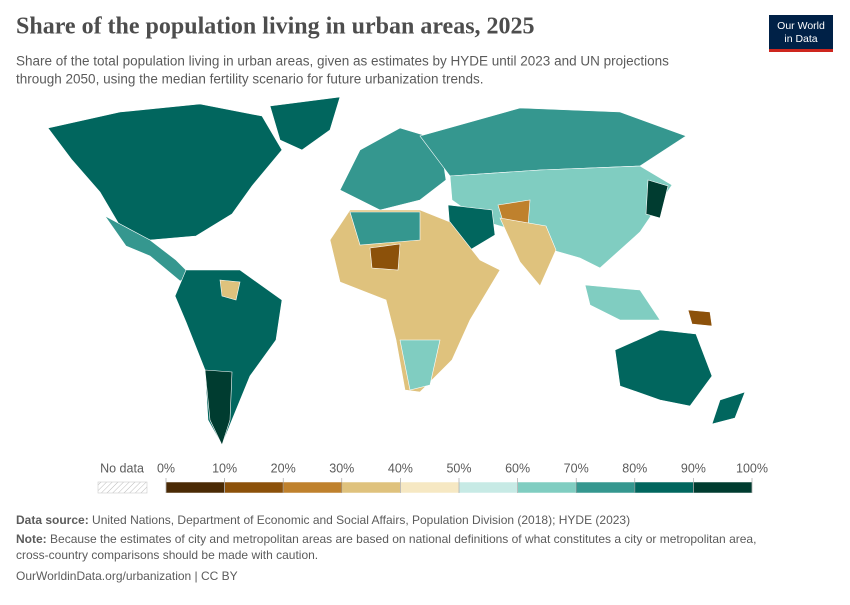 The height and width of the screenshot is (605, 850). Describe the element at coordinates (218, 407) in the screenshot. I see `argentina` at that location.